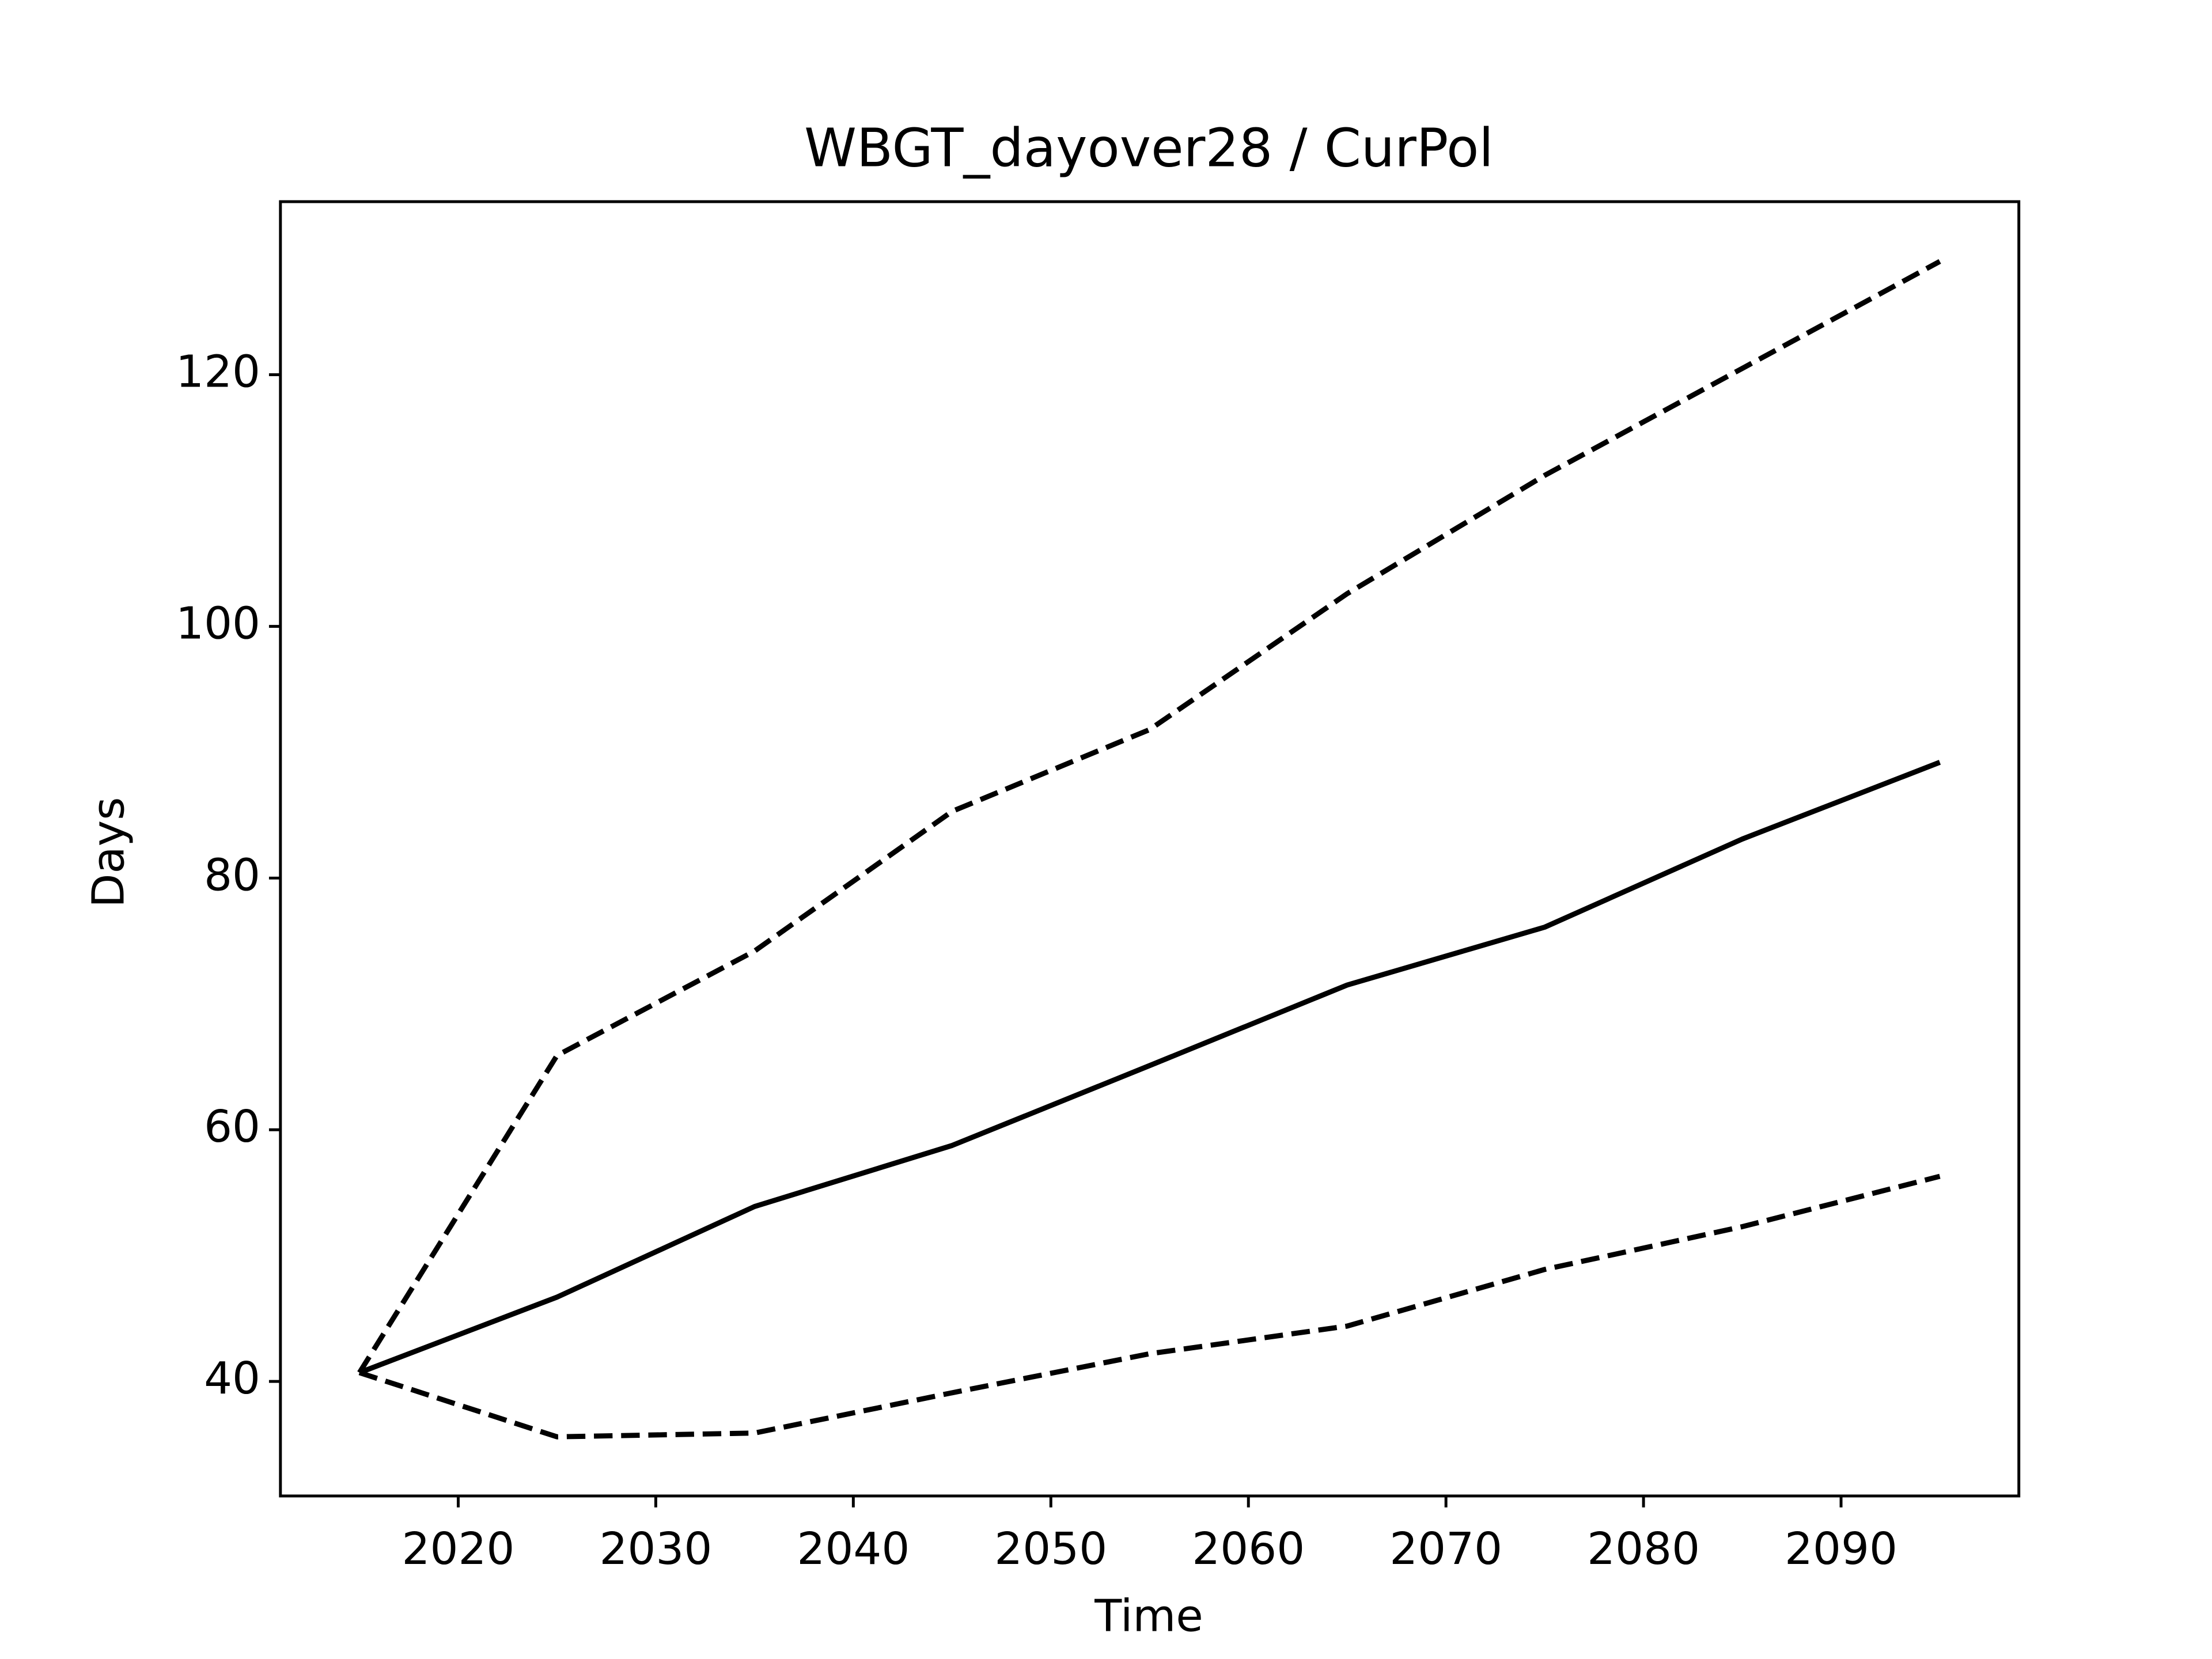  I want to click on y-tick-label: 60, so click(232, 1127).